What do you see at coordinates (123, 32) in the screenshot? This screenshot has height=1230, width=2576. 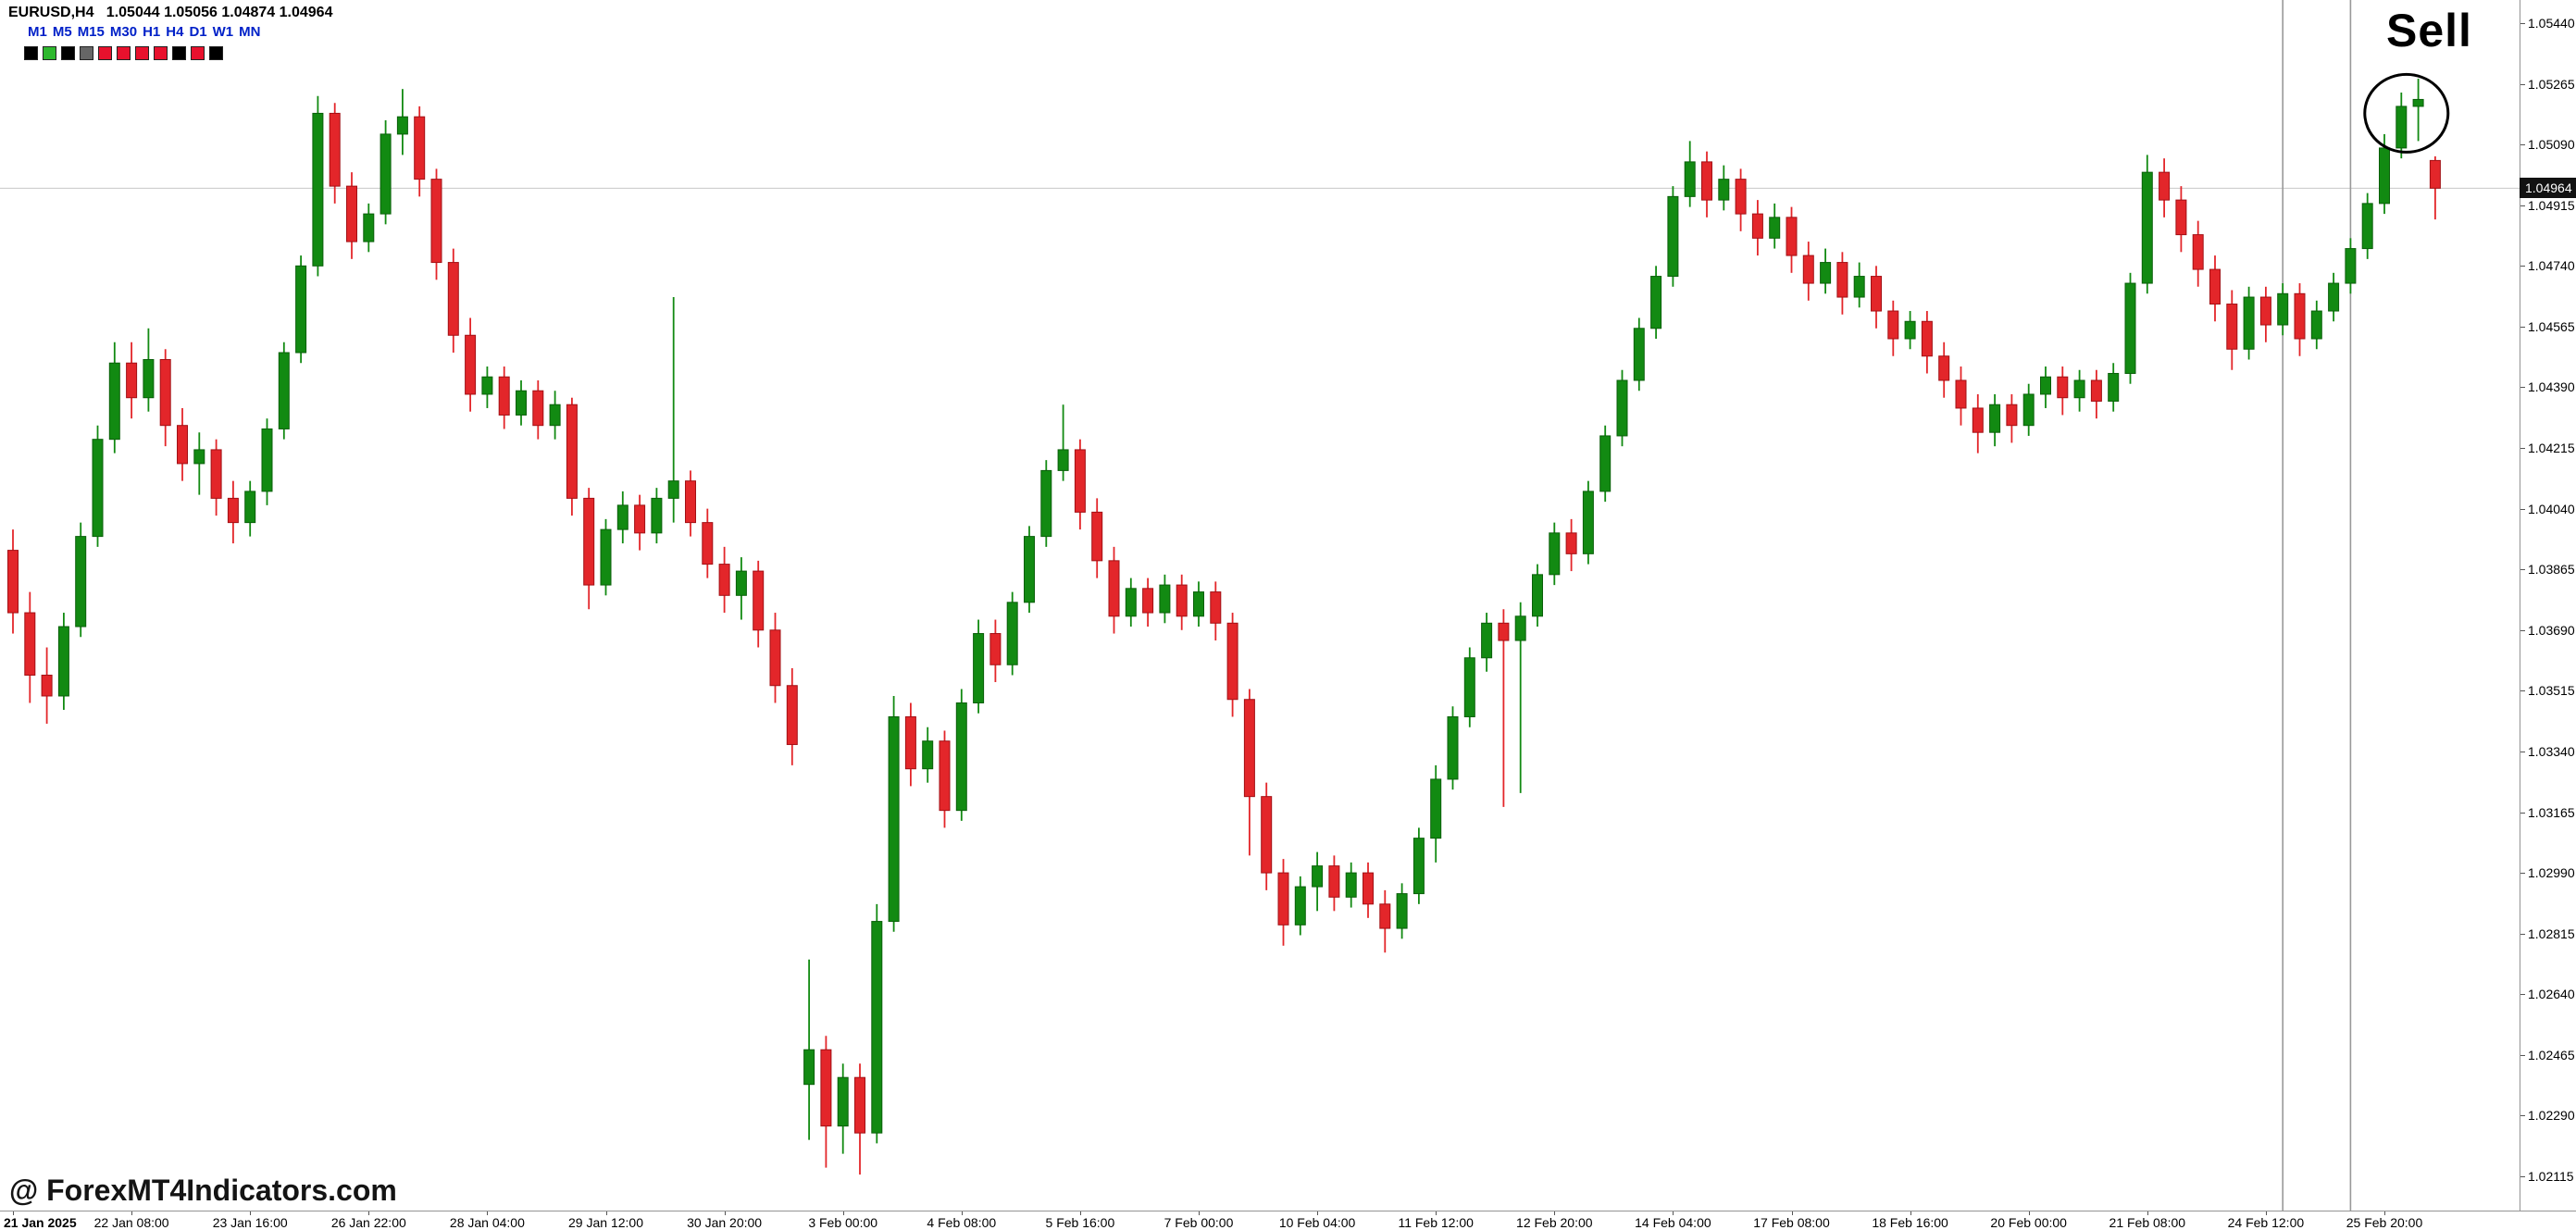 I see `timeframe-button-m30: M30` at bounding box center [123, 32].